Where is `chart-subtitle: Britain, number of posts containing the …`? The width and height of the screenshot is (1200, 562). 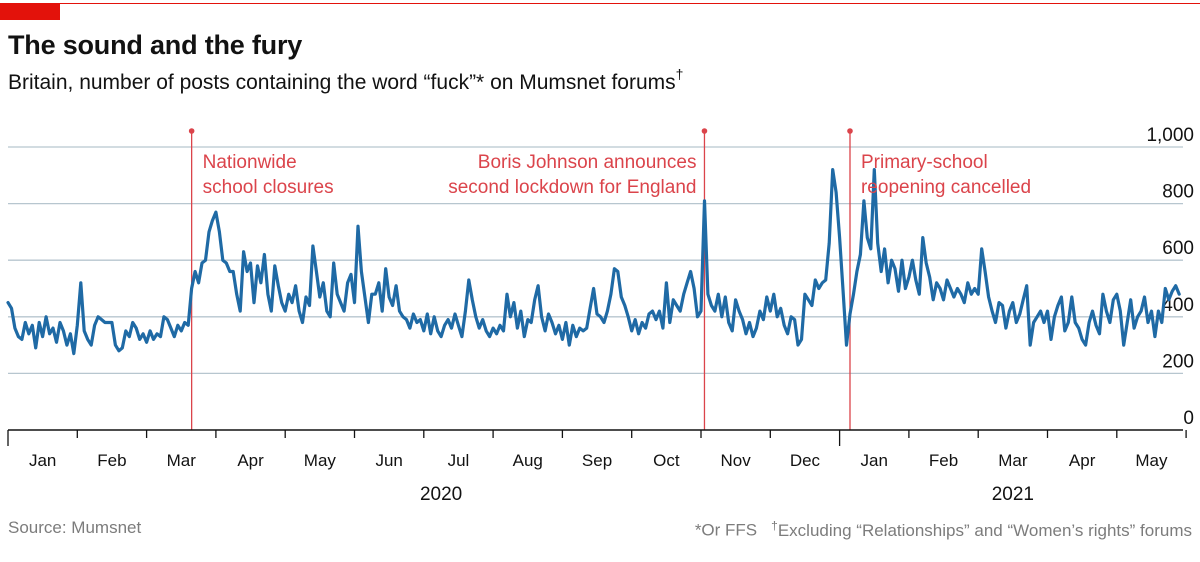
chart-subtitle: Britain, number of posts containing the … is located at coordinates (346, 80).